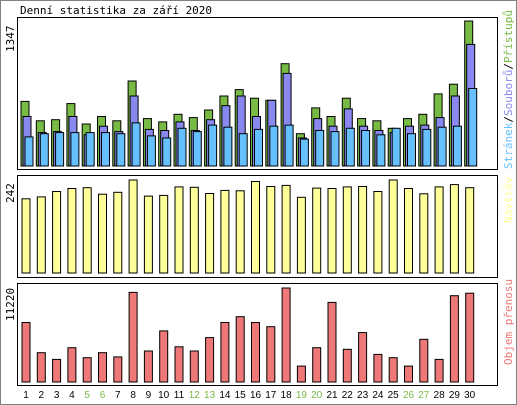 Image resolution: width=517 pixels, height=405 pixels. I want to click on kbytes-max-label: 11220, so click(10, 304).